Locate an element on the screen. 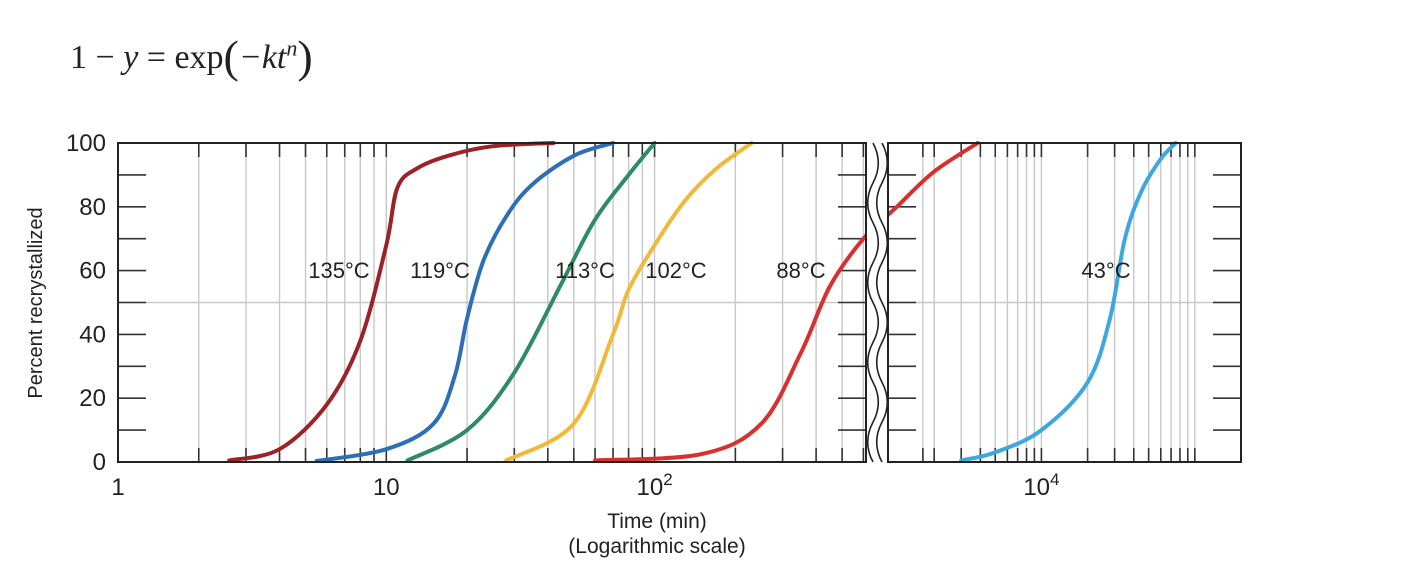  x-tick-labels: 1 10 10² 10⁴ is located at coordinates (585, 485).